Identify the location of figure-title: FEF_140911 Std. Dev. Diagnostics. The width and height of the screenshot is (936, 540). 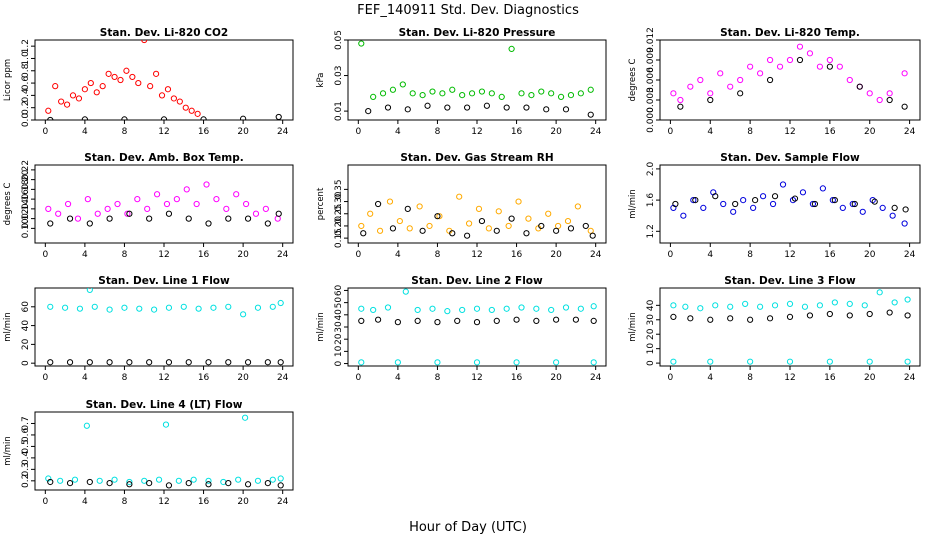
(468, 10).